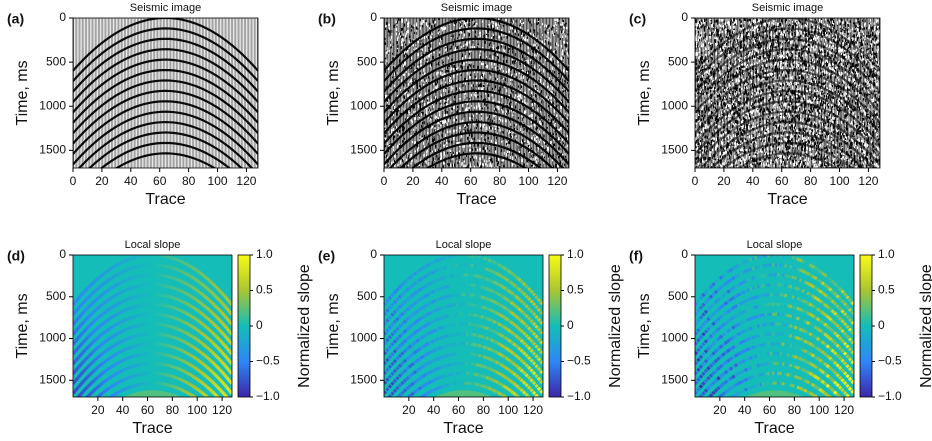 The image size is (932, 441). Describe the element at coordinates (363, 150) in the screenshot. I see `y-tick-label: 1500` at that location.